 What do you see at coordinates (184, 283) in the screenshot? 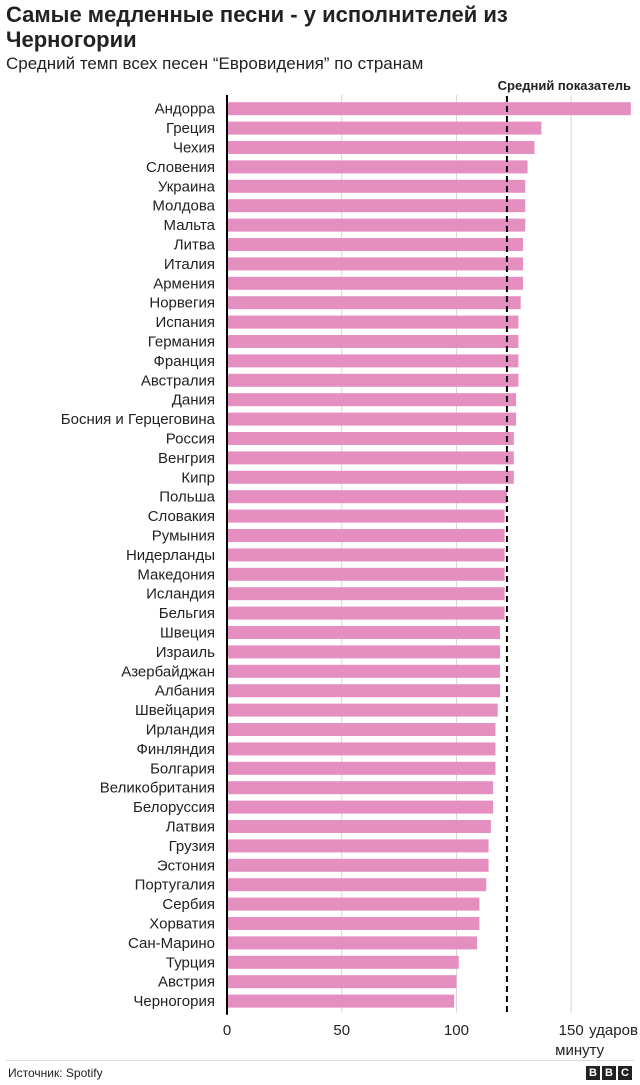
I see `category-label: Армения` at bounding box center [184, 283].